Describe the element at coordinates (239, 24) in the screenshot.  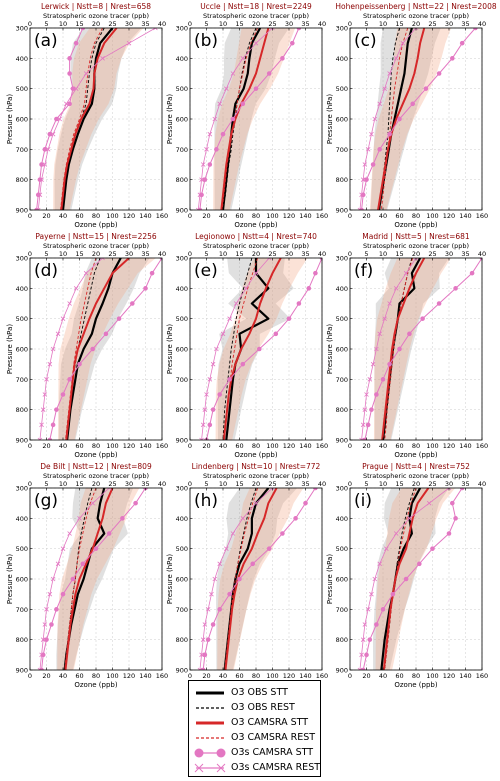
I see `top-tick-label: 15` at that location.